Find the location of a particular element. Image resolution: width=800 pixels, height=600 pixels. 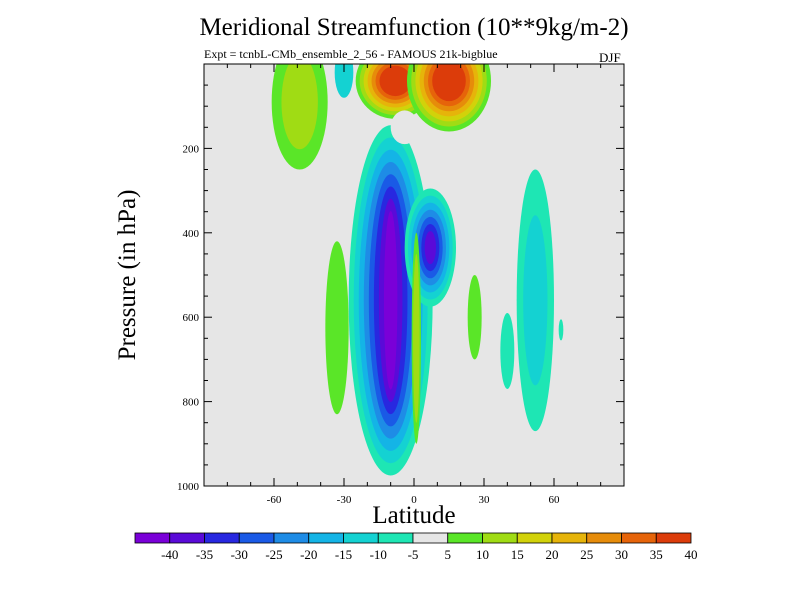

colorbar-label: -25 is located at coordinates (273, 554).